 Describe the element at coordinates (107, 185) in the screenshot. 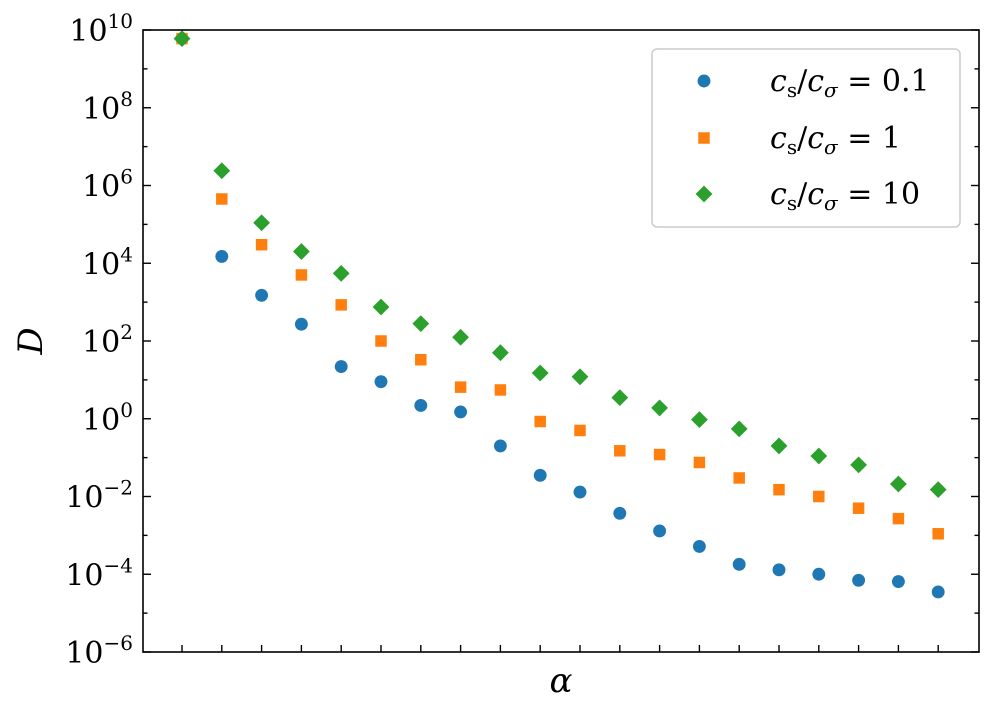

I see `y-tick-label: 10⁶` at that location.